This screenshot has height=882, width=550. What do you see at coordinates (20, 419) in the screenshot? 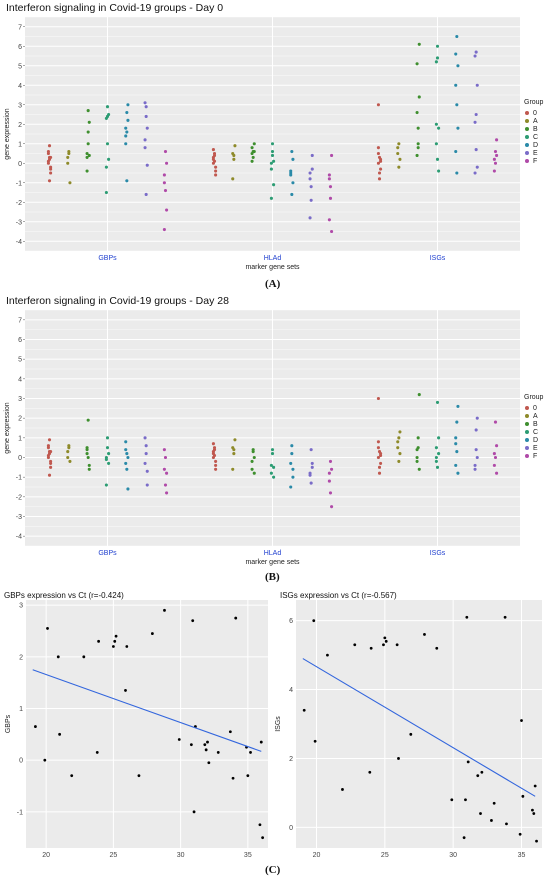
I see `y-tick-label: 2` at bounding box center [20, 419].